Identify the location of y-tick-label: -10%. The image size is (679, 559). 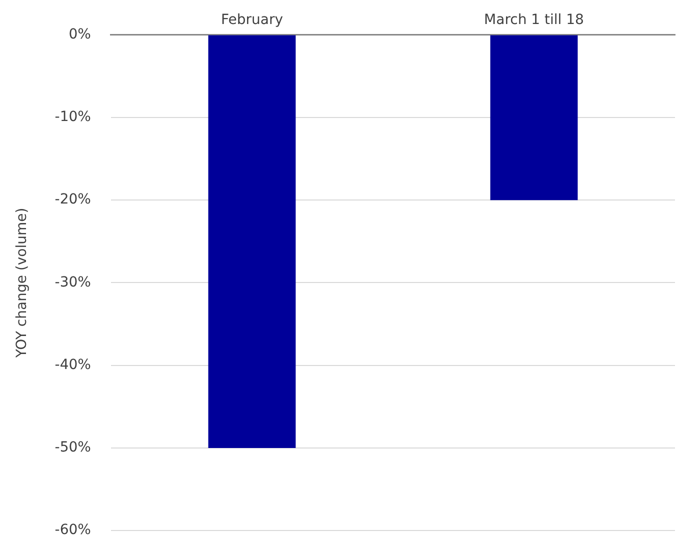
(72, 117).